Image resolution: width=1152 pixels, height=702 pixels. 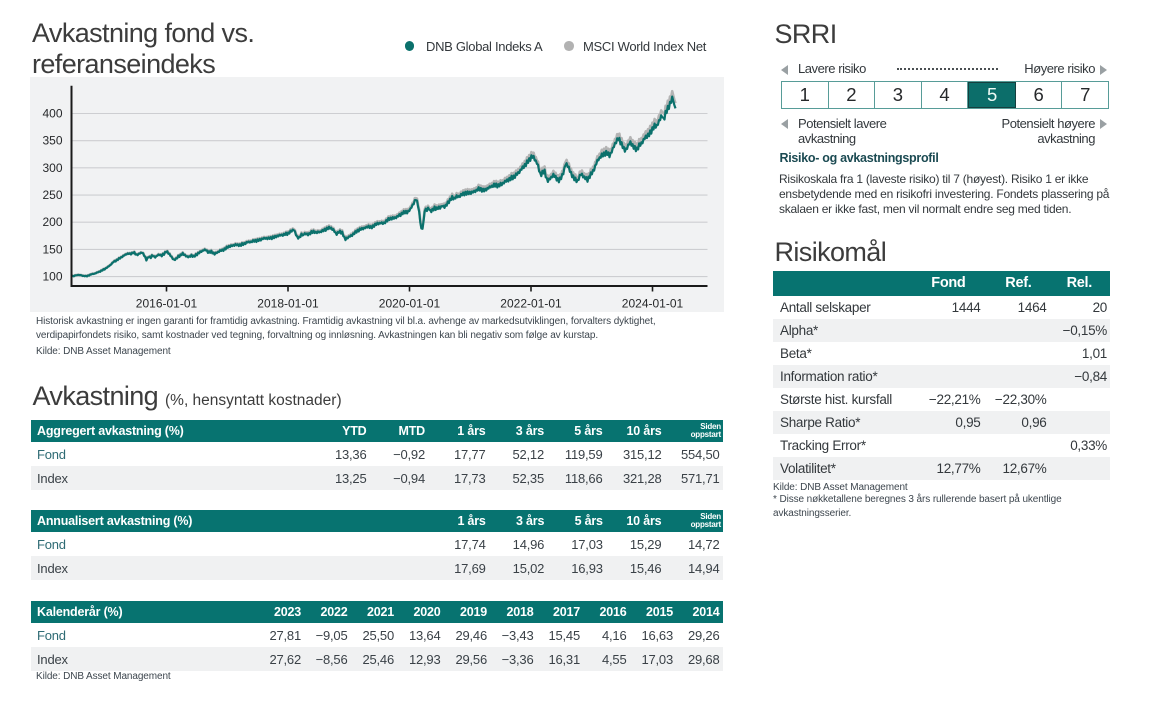 I want to click on svg-text: 2018-01-01, so click(x=288, y=304).